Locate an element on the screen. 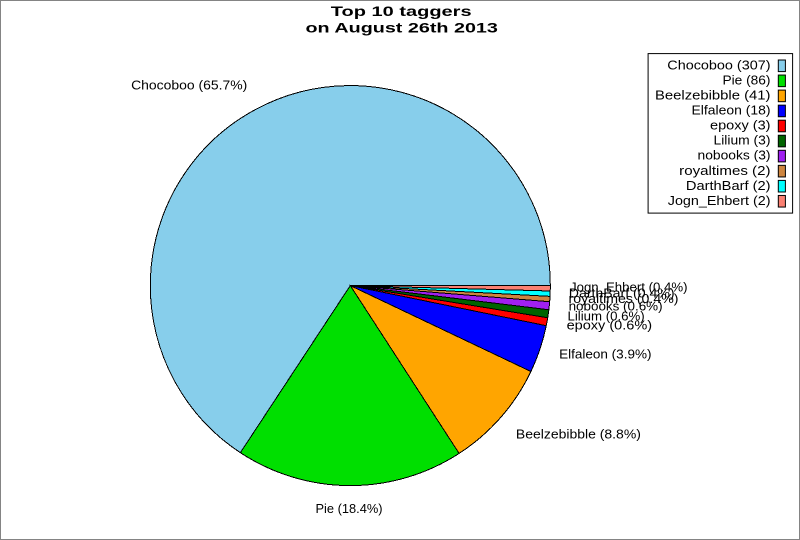  svg-text: royaltimes (0.4%) is located at coordinates (624, 298).